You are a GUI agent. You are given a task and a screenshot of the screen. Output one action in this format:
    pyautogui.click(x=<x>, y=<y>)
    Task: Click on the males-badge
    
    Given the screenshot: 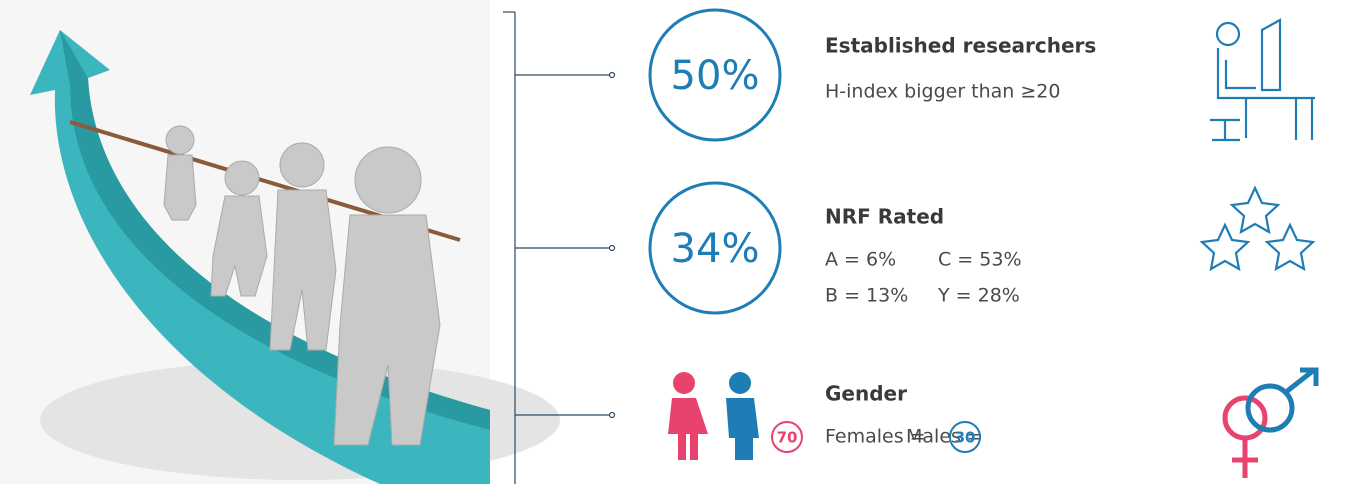 What is the action you would take?
    pyautogui.click(x=965, y=437)
    